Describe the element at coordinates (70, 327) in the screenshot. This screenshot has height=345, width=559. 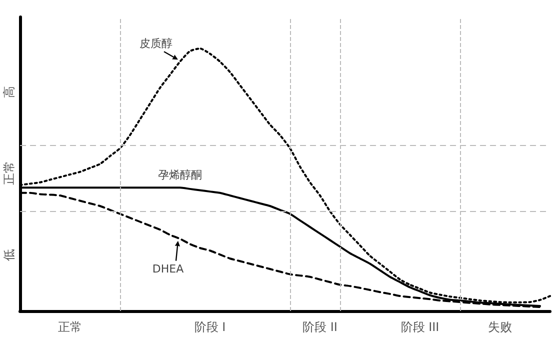
I see `x-tick-label: 正常` at that location.